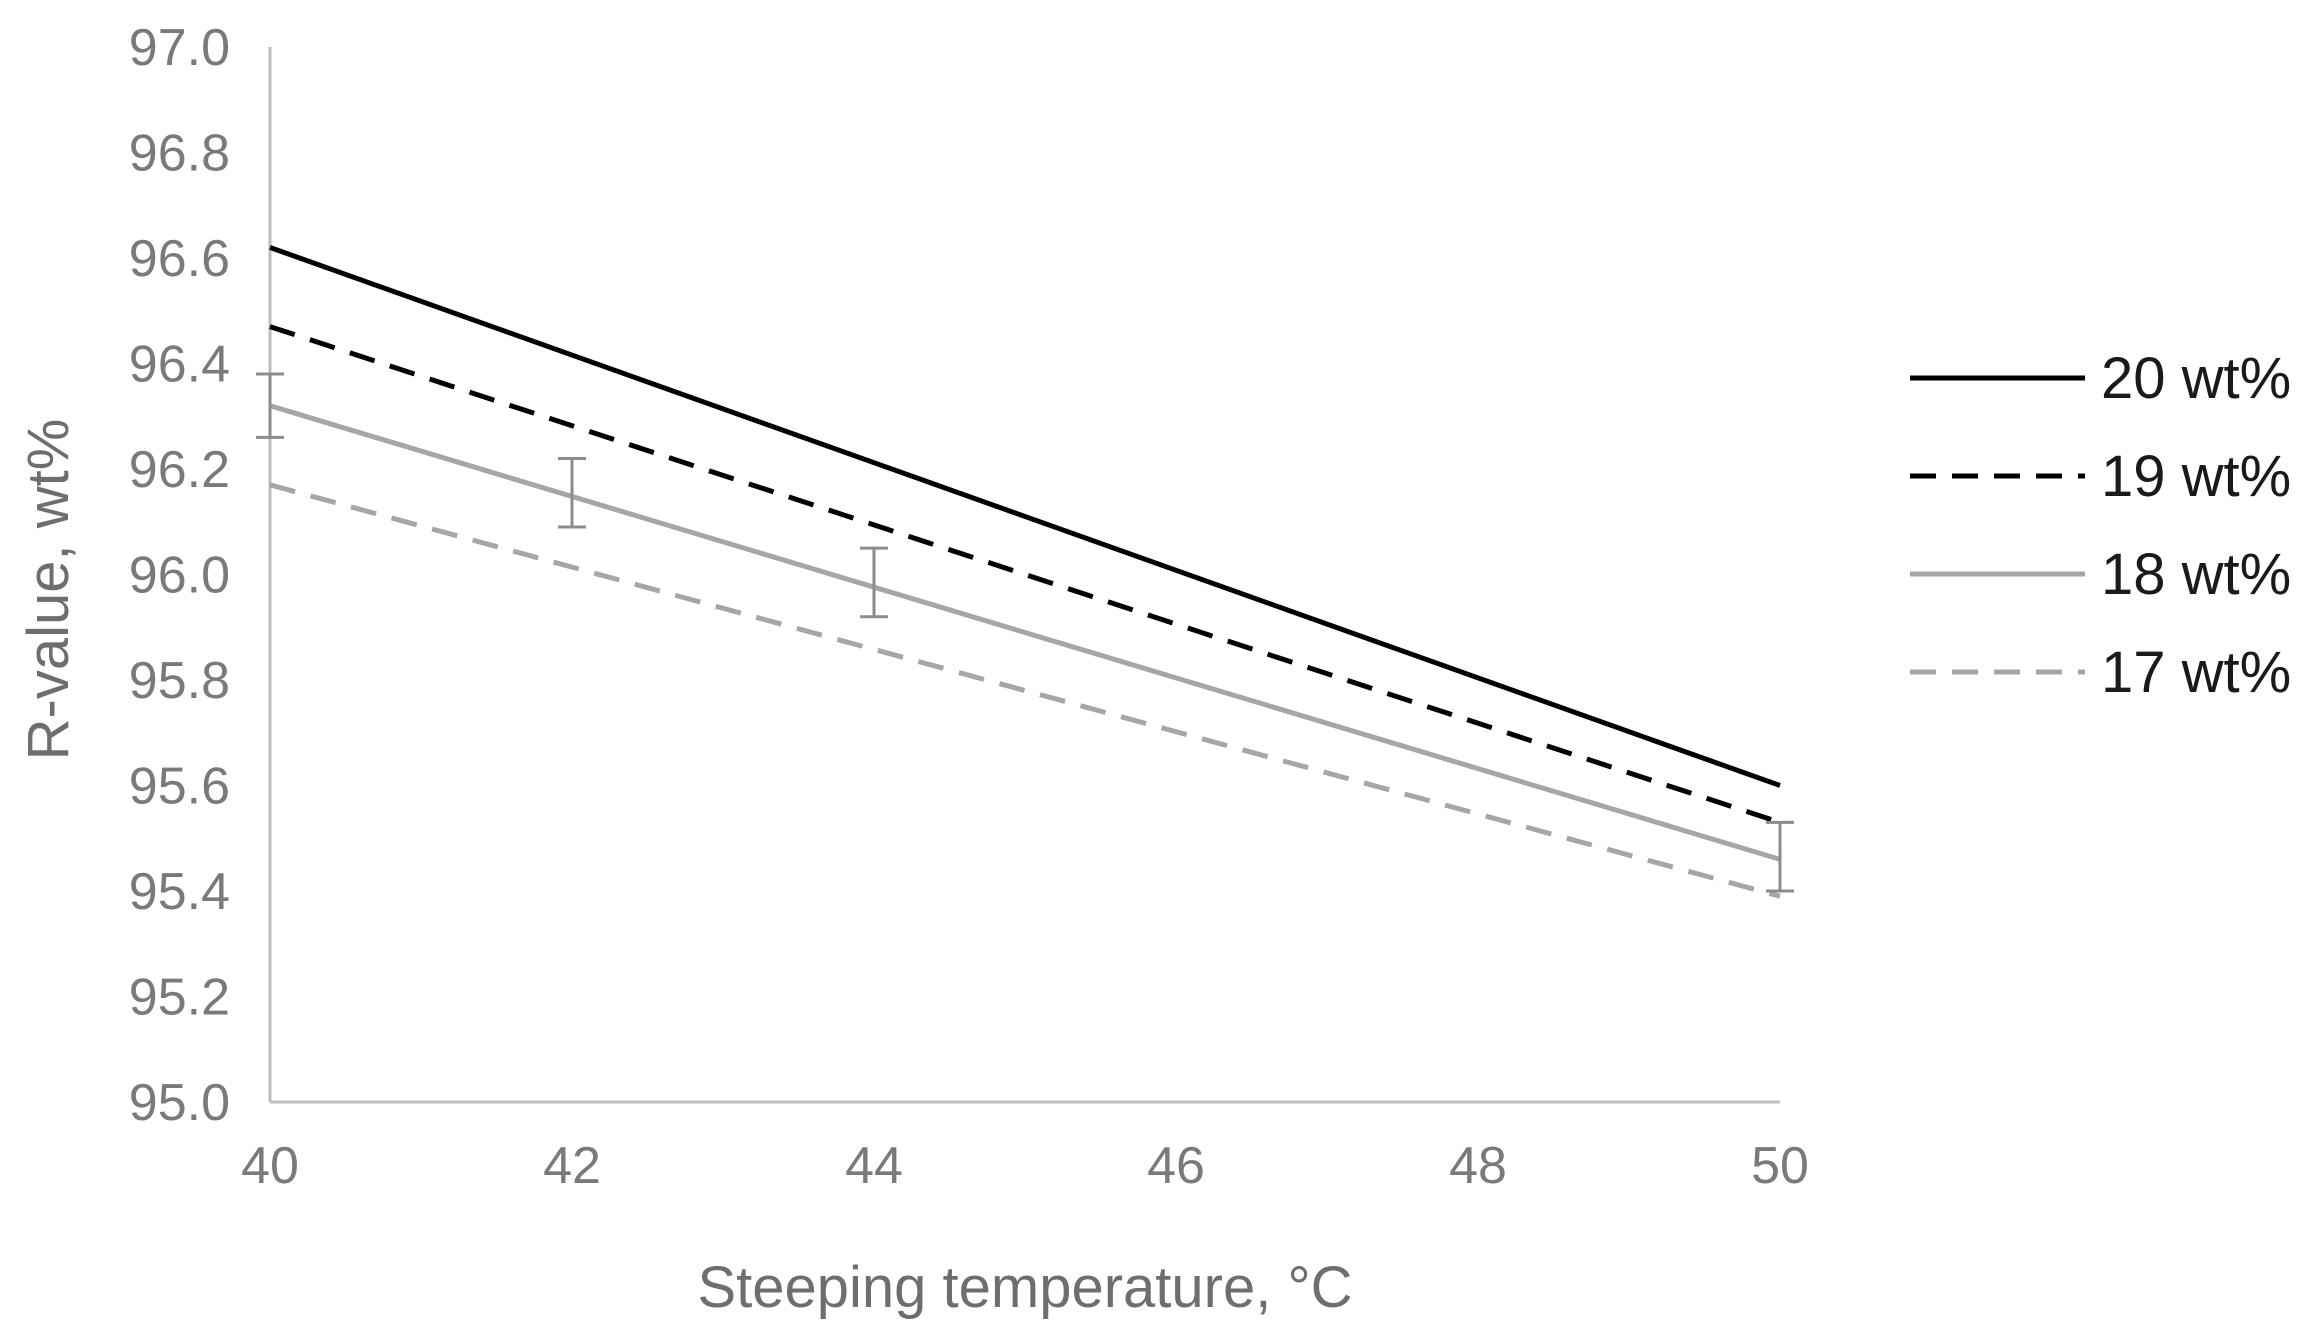 This screenshot has height=1329, width=2322. Describe the element at coordinates (2100, 672) in the screenshot. I see `legend-item: 17 wt%` at that location.